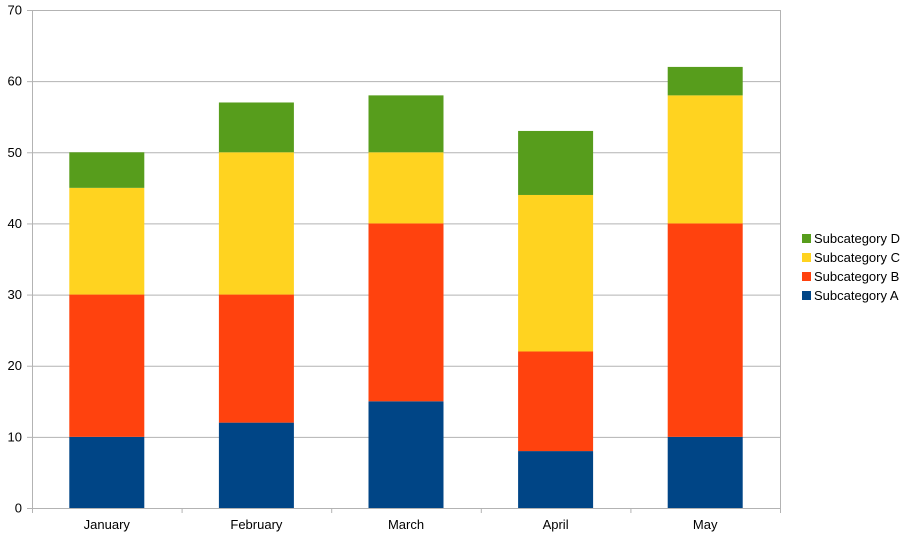 This screenshot has width=905, height=546. I want to click on y-tick-label: 0, so click(18, 508).